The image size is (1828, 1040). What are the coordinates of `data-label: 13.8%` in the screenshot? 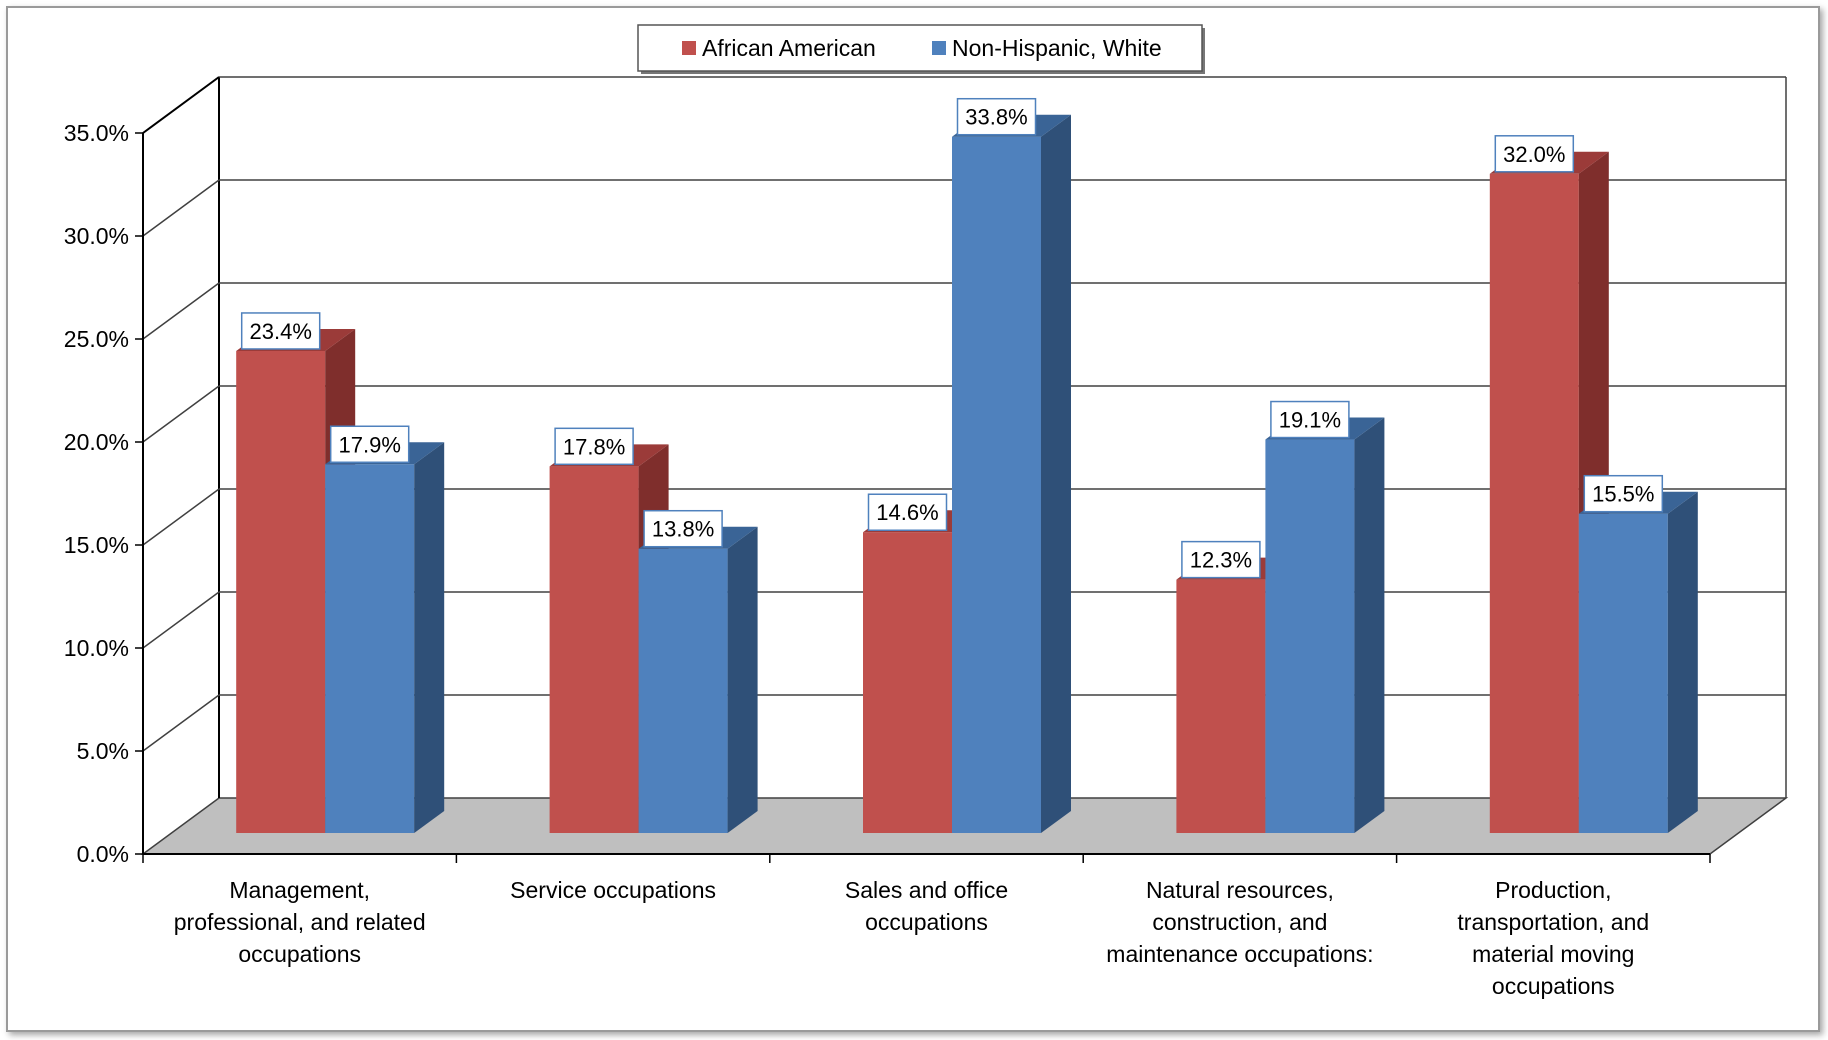 It's located at (683, 529).